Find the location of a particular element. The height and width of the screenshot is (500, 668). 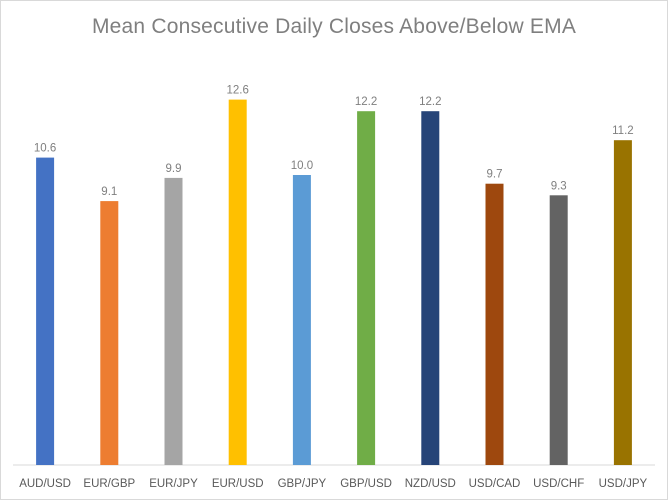

value-label-eur-jpy: 9.9 is located at coordinates (174, 169).